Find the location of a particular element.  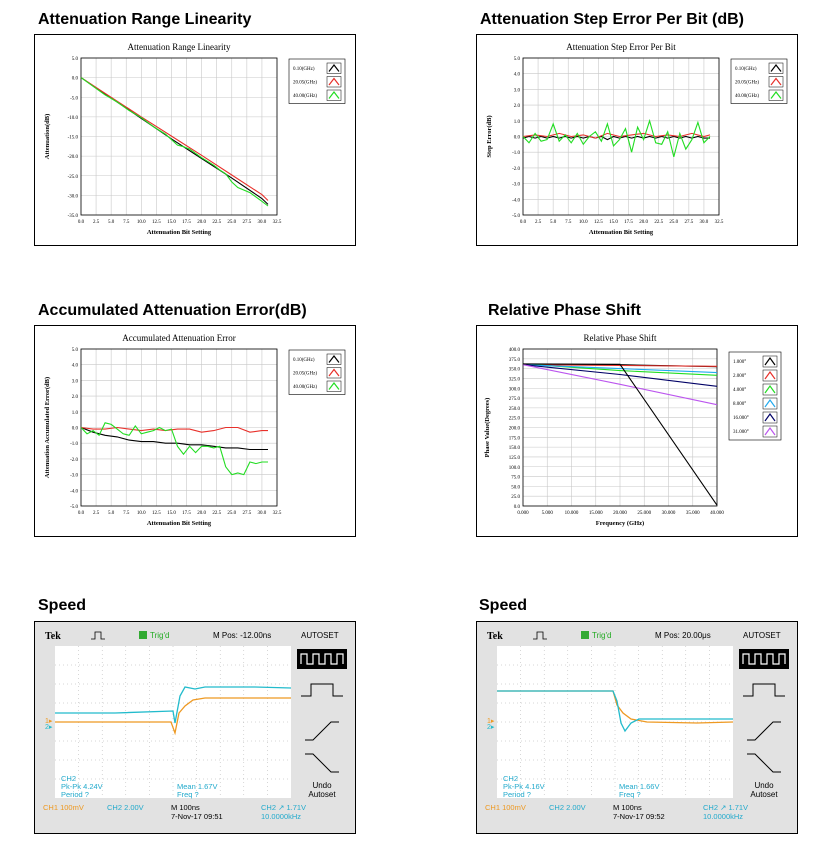

y-tick-label: 225.0 is located at coordinates (515, 419).